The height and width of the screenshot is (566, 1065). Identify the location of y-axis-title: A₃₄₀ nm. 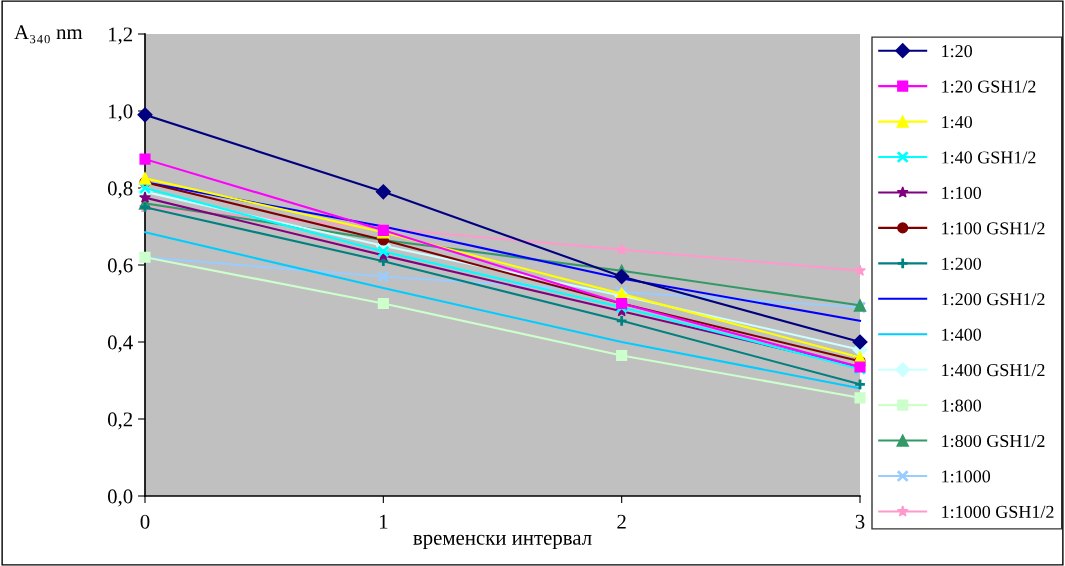
(48, 34).